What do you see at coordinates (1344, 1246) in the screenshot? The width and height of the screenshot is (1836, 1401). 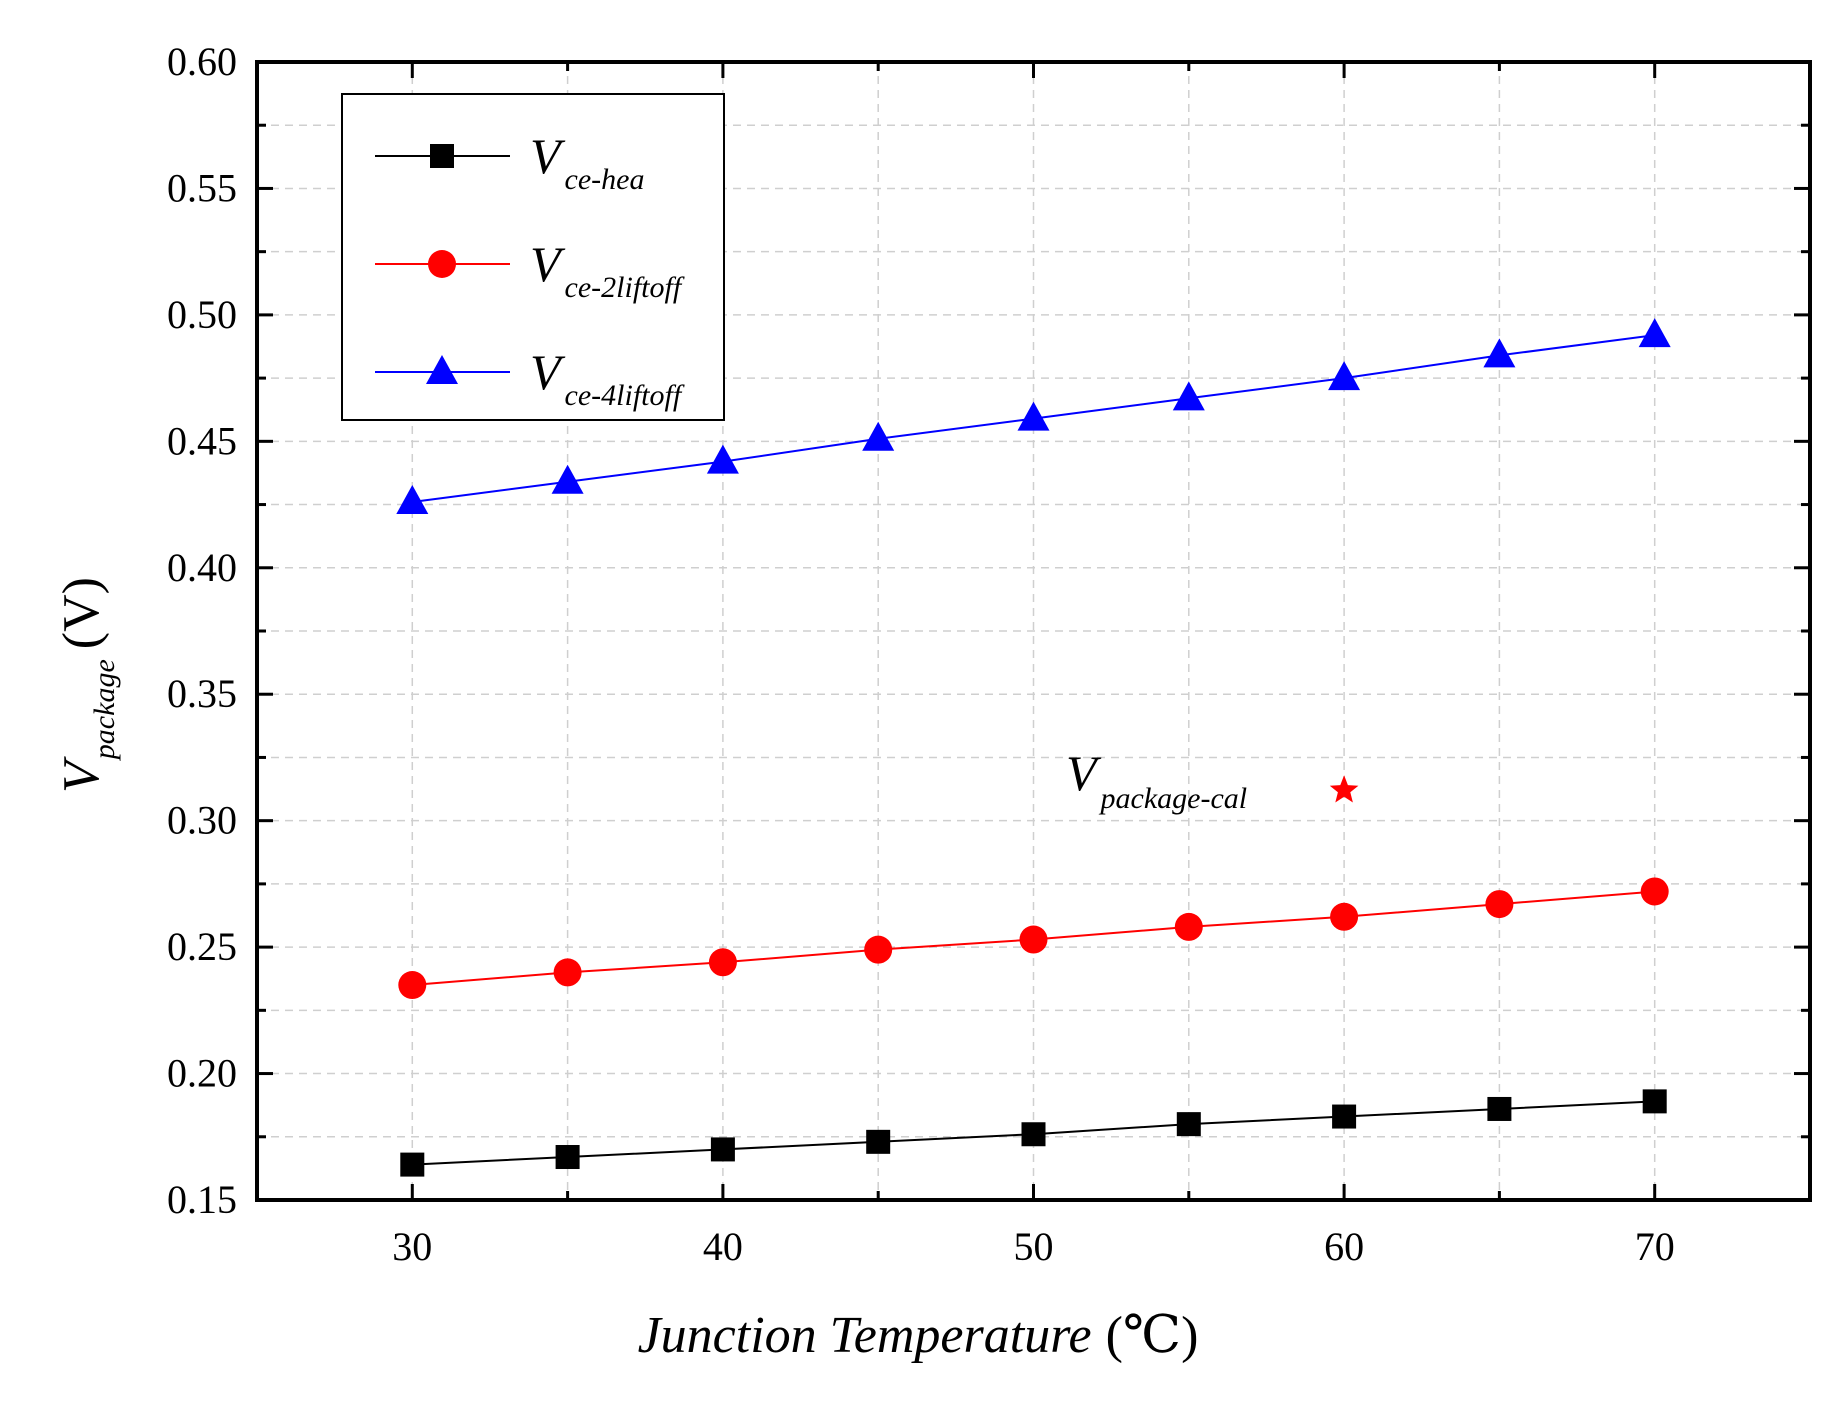 I see `x-tick-label: 60` at bounding box center [1344, 1246].